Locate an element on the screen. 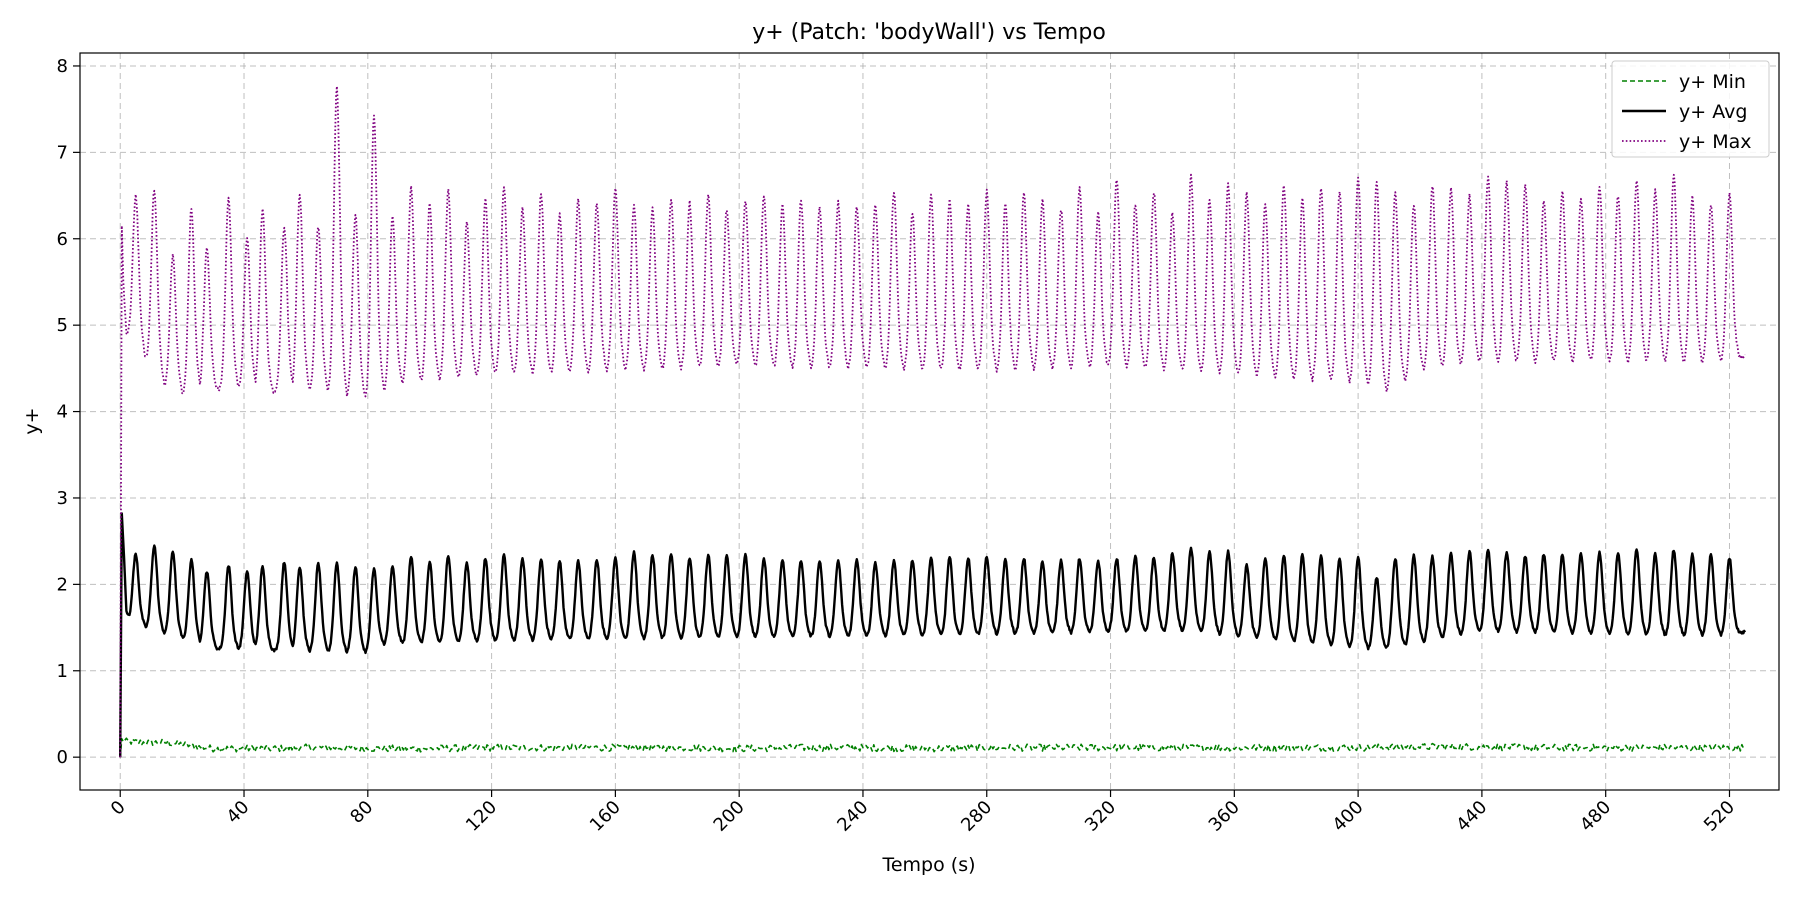 The height and width of the screenshot is (900, 1800). y-tick-label: 2 is located at coordinates (62, 584).